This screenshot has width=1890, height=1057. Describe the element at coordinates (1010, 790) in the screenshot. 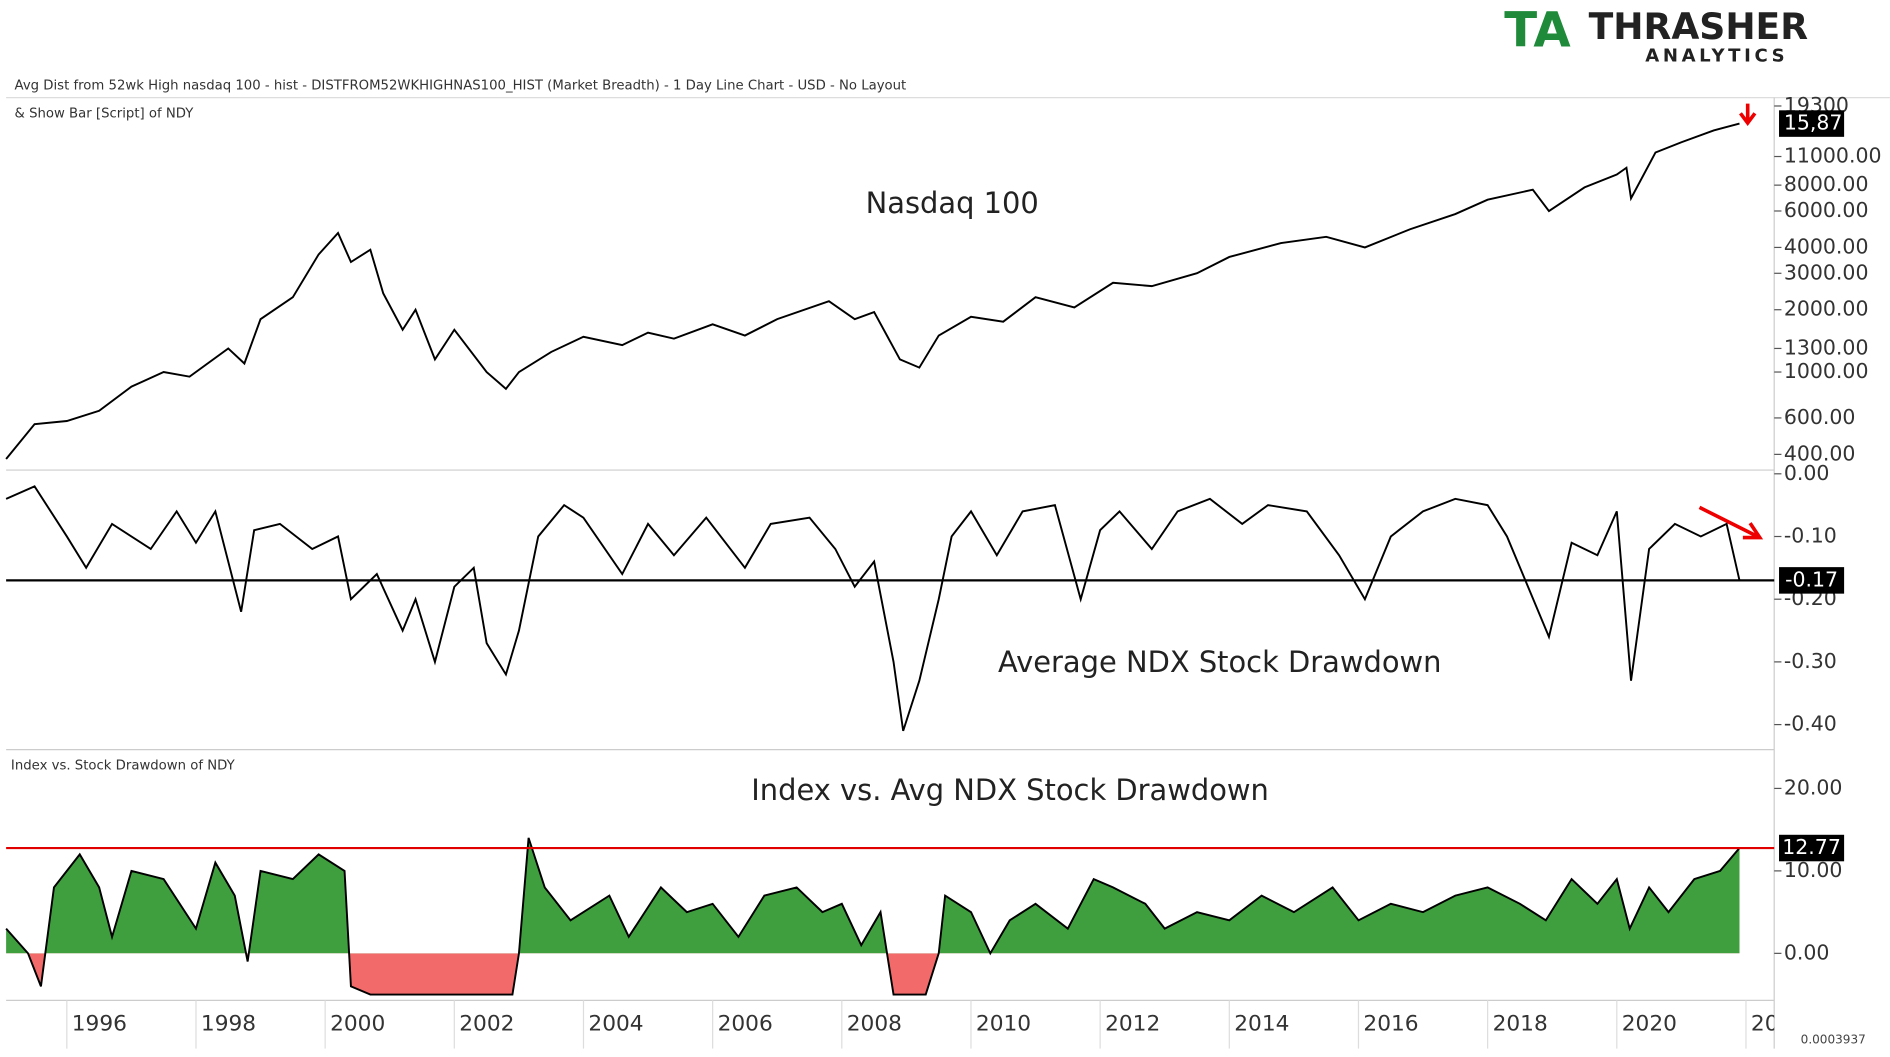

I see `panel-title: Index vs. Avg NDX Stock Drawdown` at that location.